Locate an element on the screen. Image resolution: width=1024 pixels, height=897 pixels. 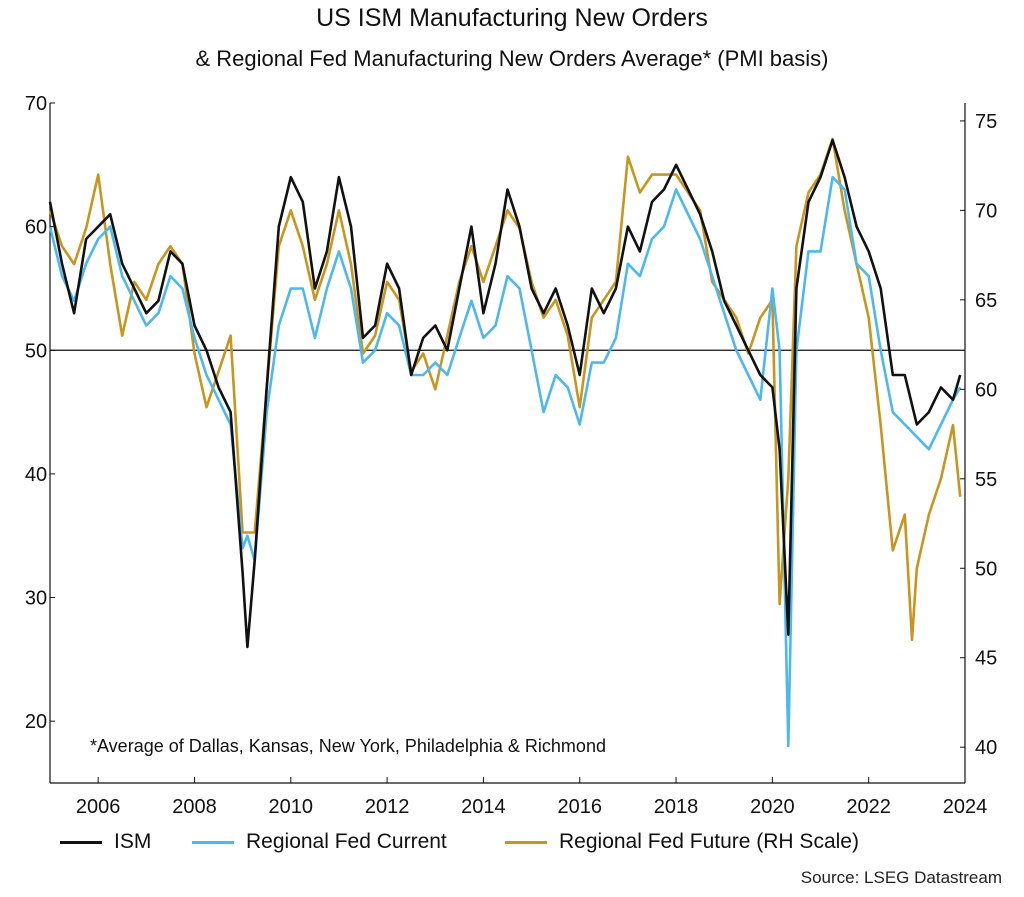
legend-item-regional-future: Regional Fed Future (RH Scale) is located at coordinates (682, 842).